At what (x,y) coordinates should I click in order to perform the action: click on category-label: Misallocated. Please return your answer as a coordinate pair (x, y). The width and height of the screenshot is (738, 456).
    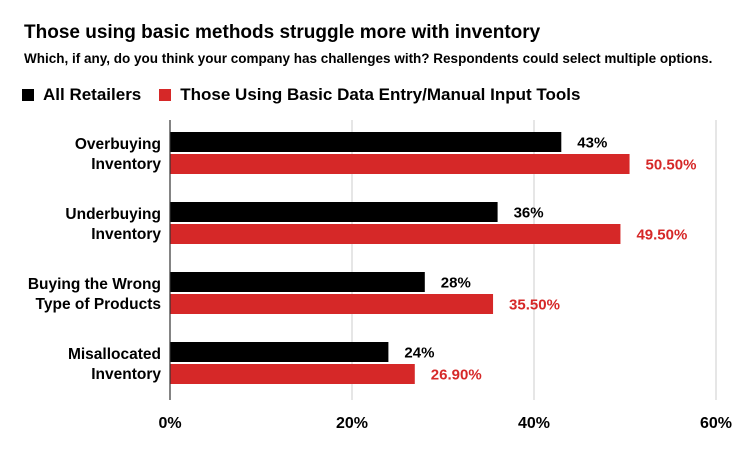
    Looking at the image, I should click on (114, 354).